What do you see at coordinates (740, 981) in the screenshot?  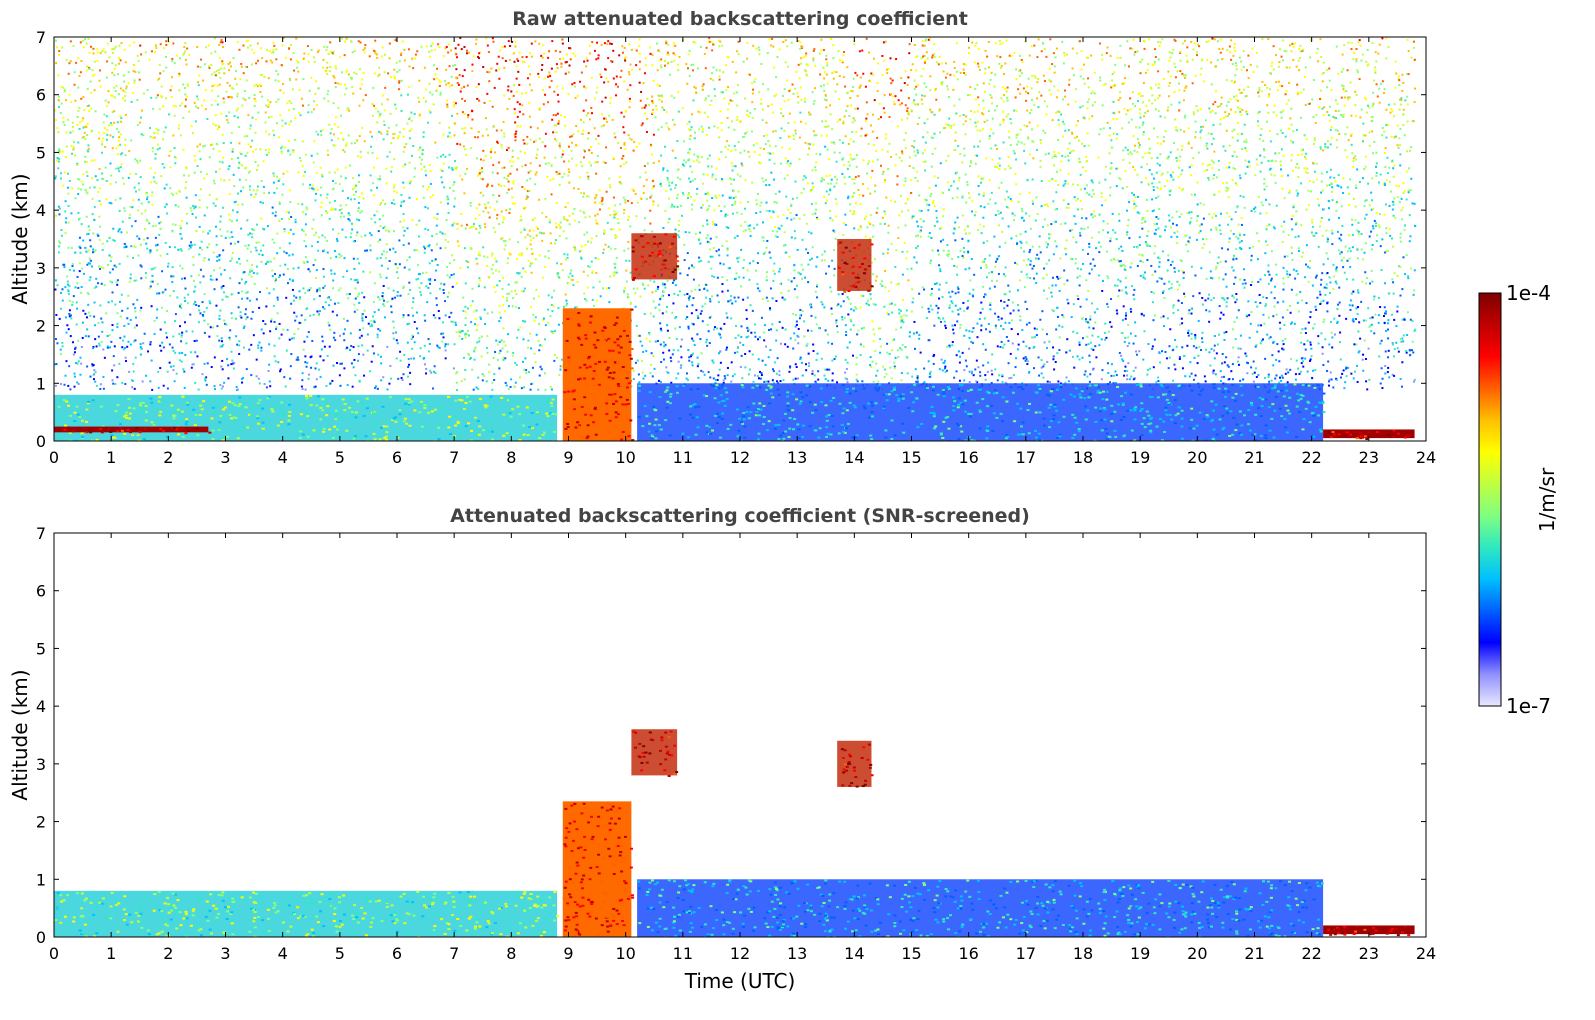 I see `x-axis-label: Time (UTC)` at bounding box center [740, 981].